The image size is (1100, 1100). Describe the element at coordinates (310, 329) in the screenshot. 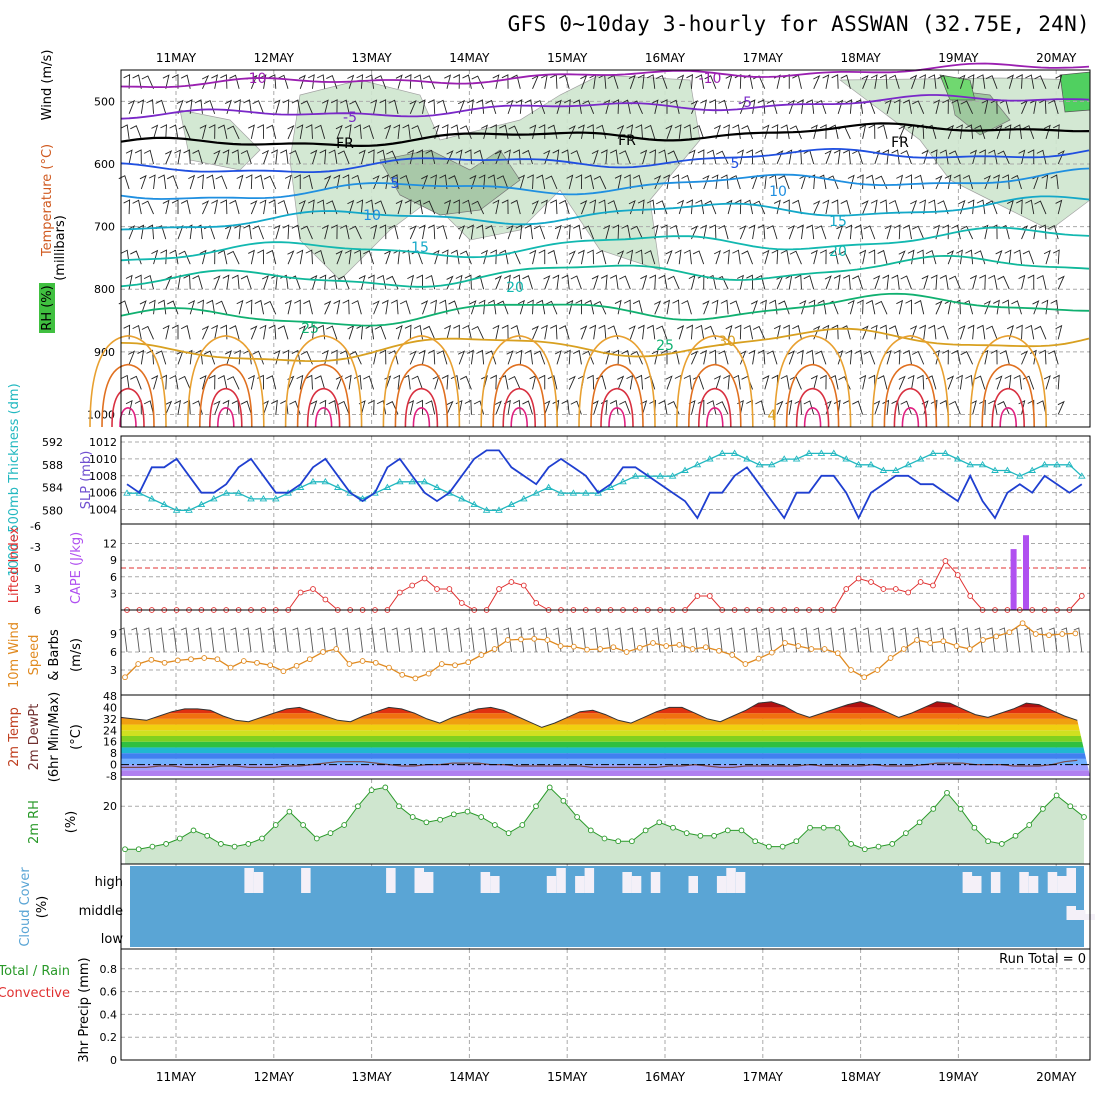

I see `contour-label: 25` at that location.